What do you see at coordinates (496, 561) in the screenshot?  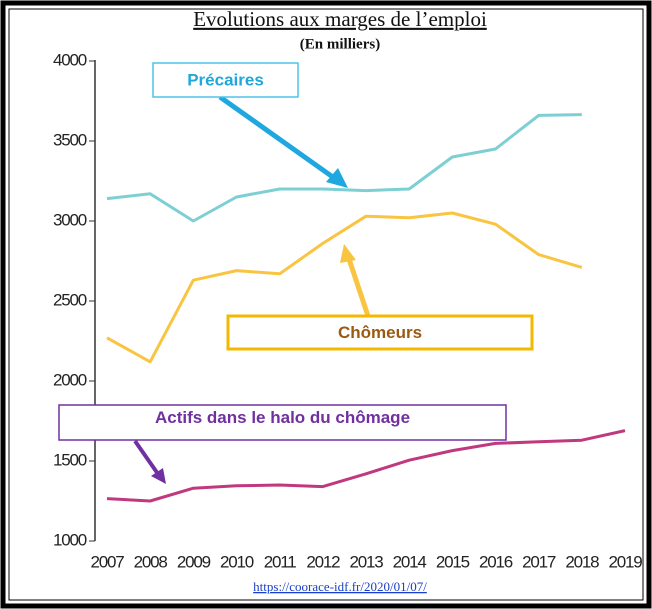 I see `x-tick-label: 2016` at bounding box center [496, 561].